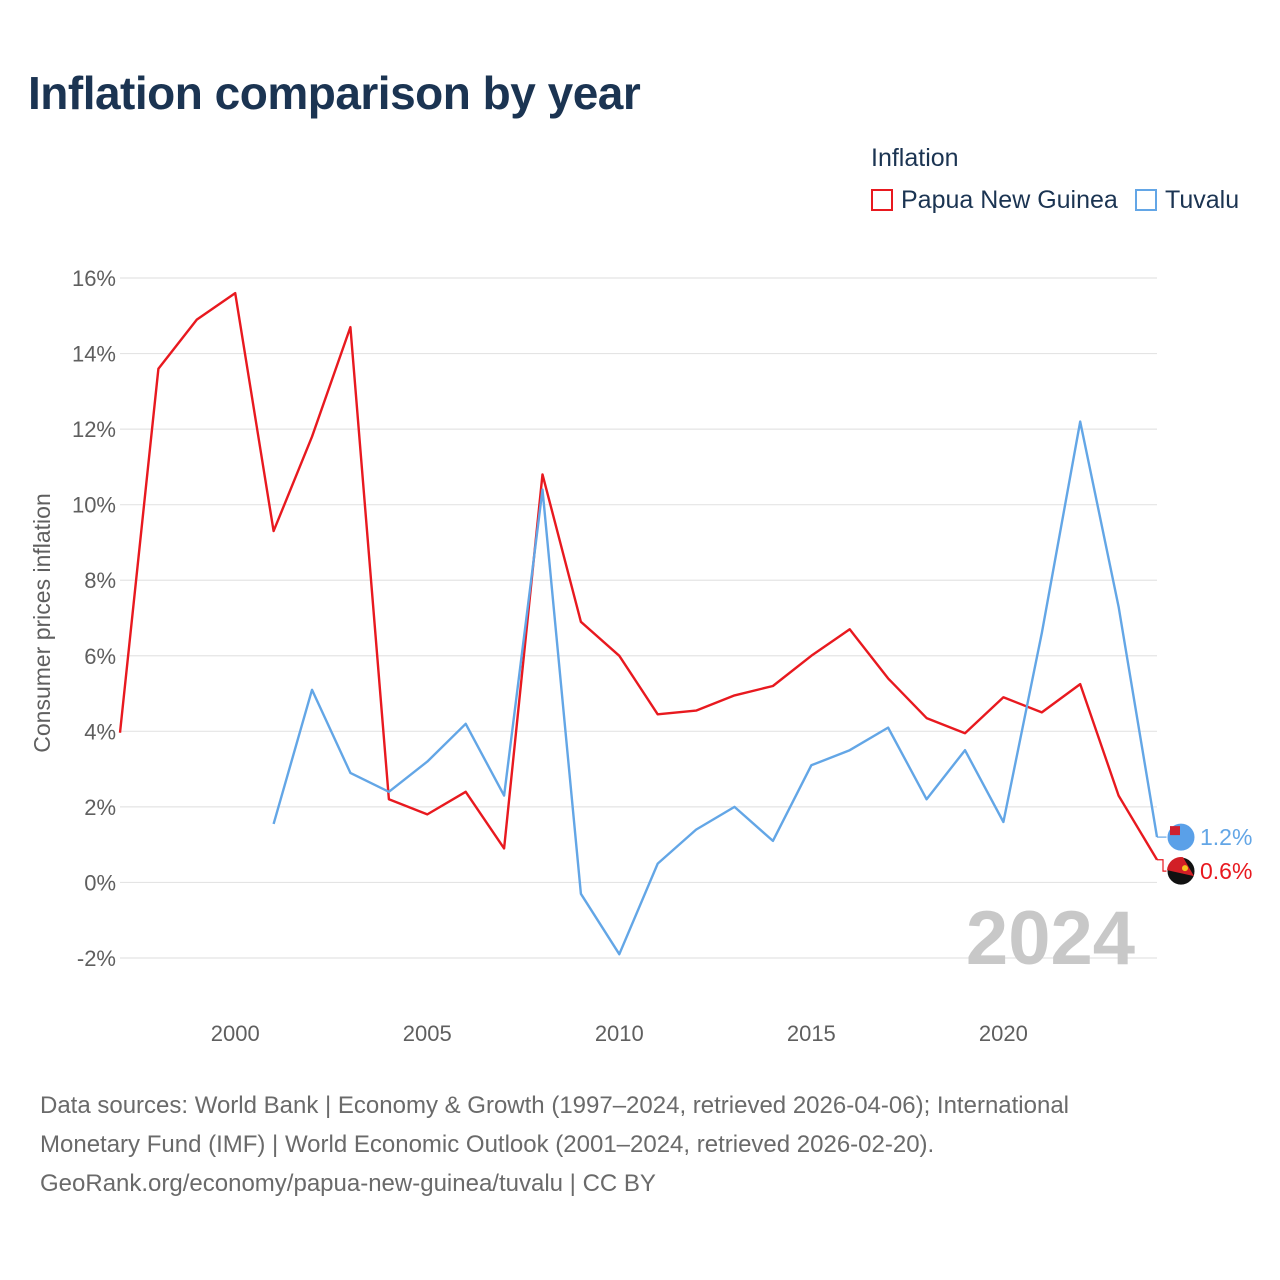 The height and width of the screenshot is (1280, 1280). I want to click on y-tick-label: 16%, so click(94, 278).